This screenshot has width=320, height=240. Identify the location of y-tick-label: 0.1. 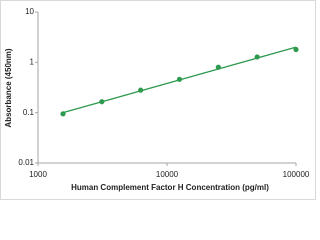
(29, 112).